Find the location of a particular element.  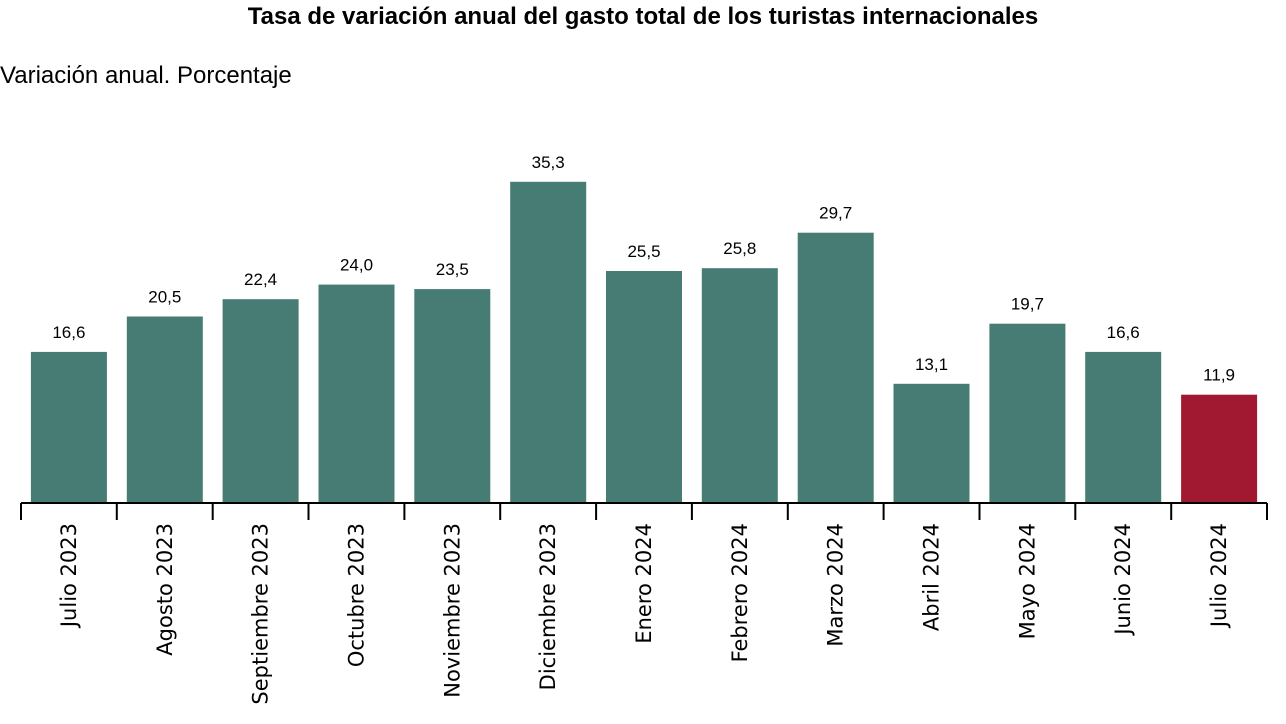

x-tick-label: Abril 2024 is located at coordinates (932, 577).